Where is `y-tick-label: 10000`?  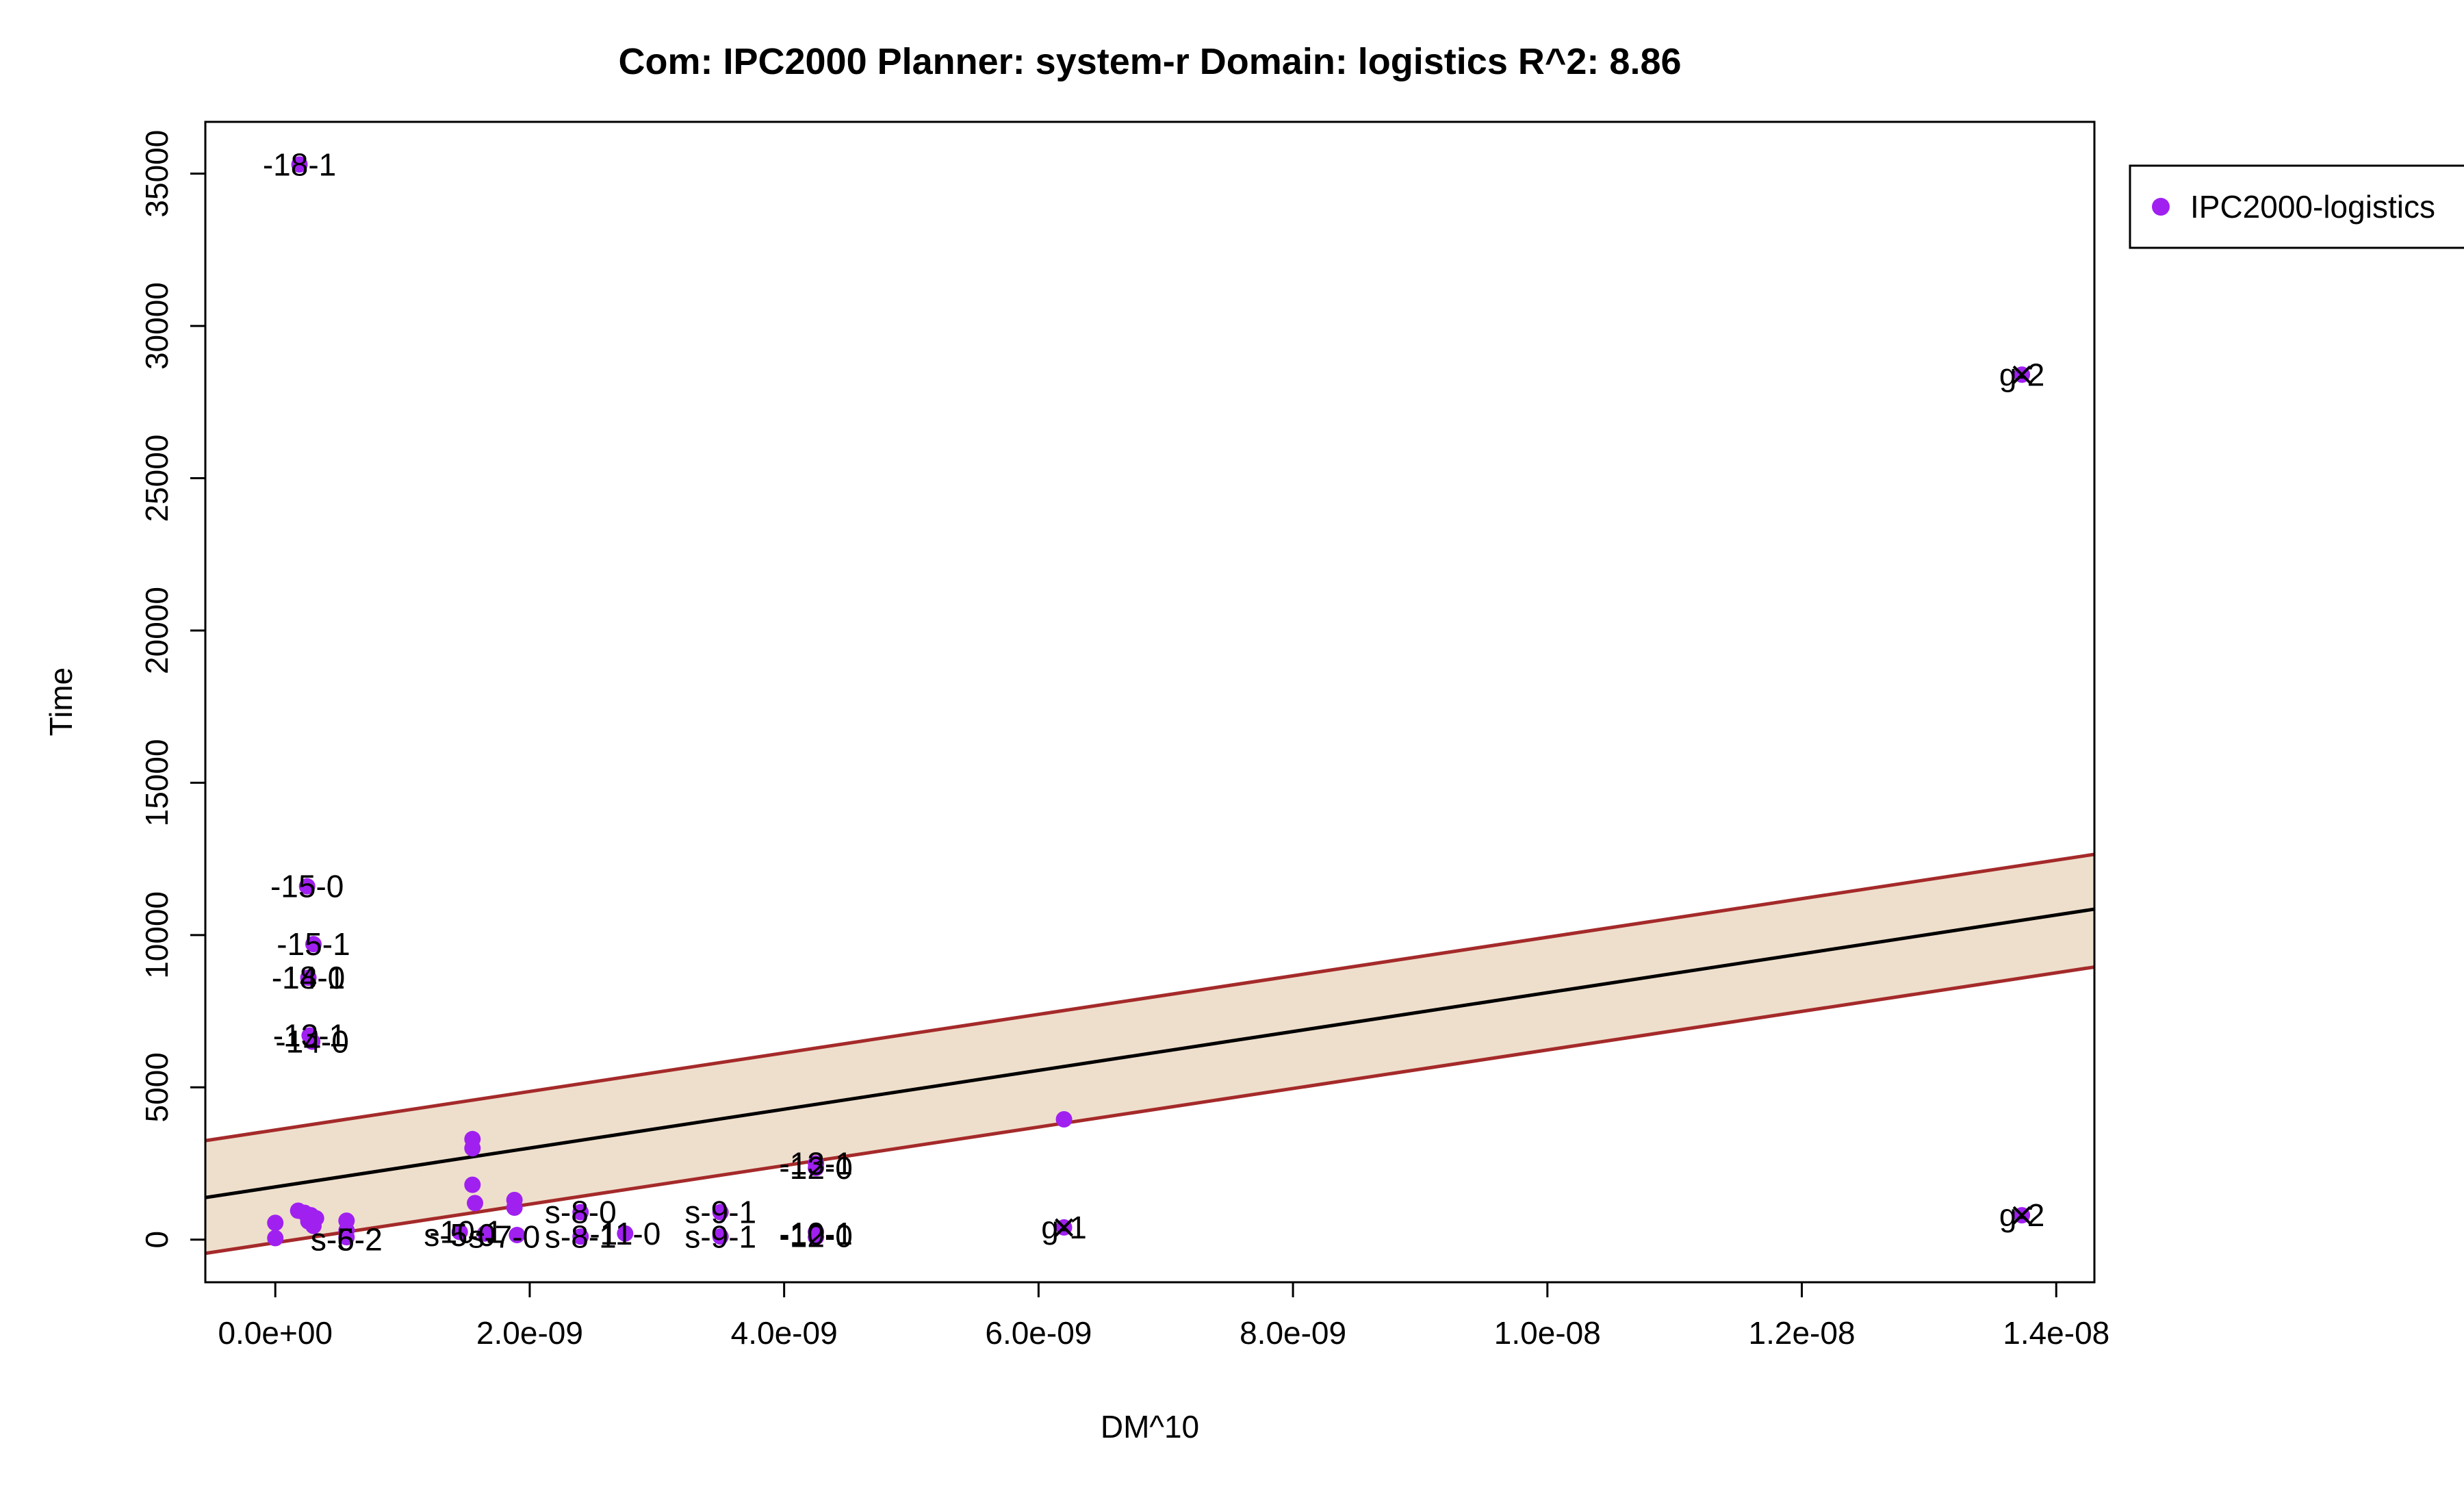
y-tick-label: 10000 is located at coordinates (157, 935).